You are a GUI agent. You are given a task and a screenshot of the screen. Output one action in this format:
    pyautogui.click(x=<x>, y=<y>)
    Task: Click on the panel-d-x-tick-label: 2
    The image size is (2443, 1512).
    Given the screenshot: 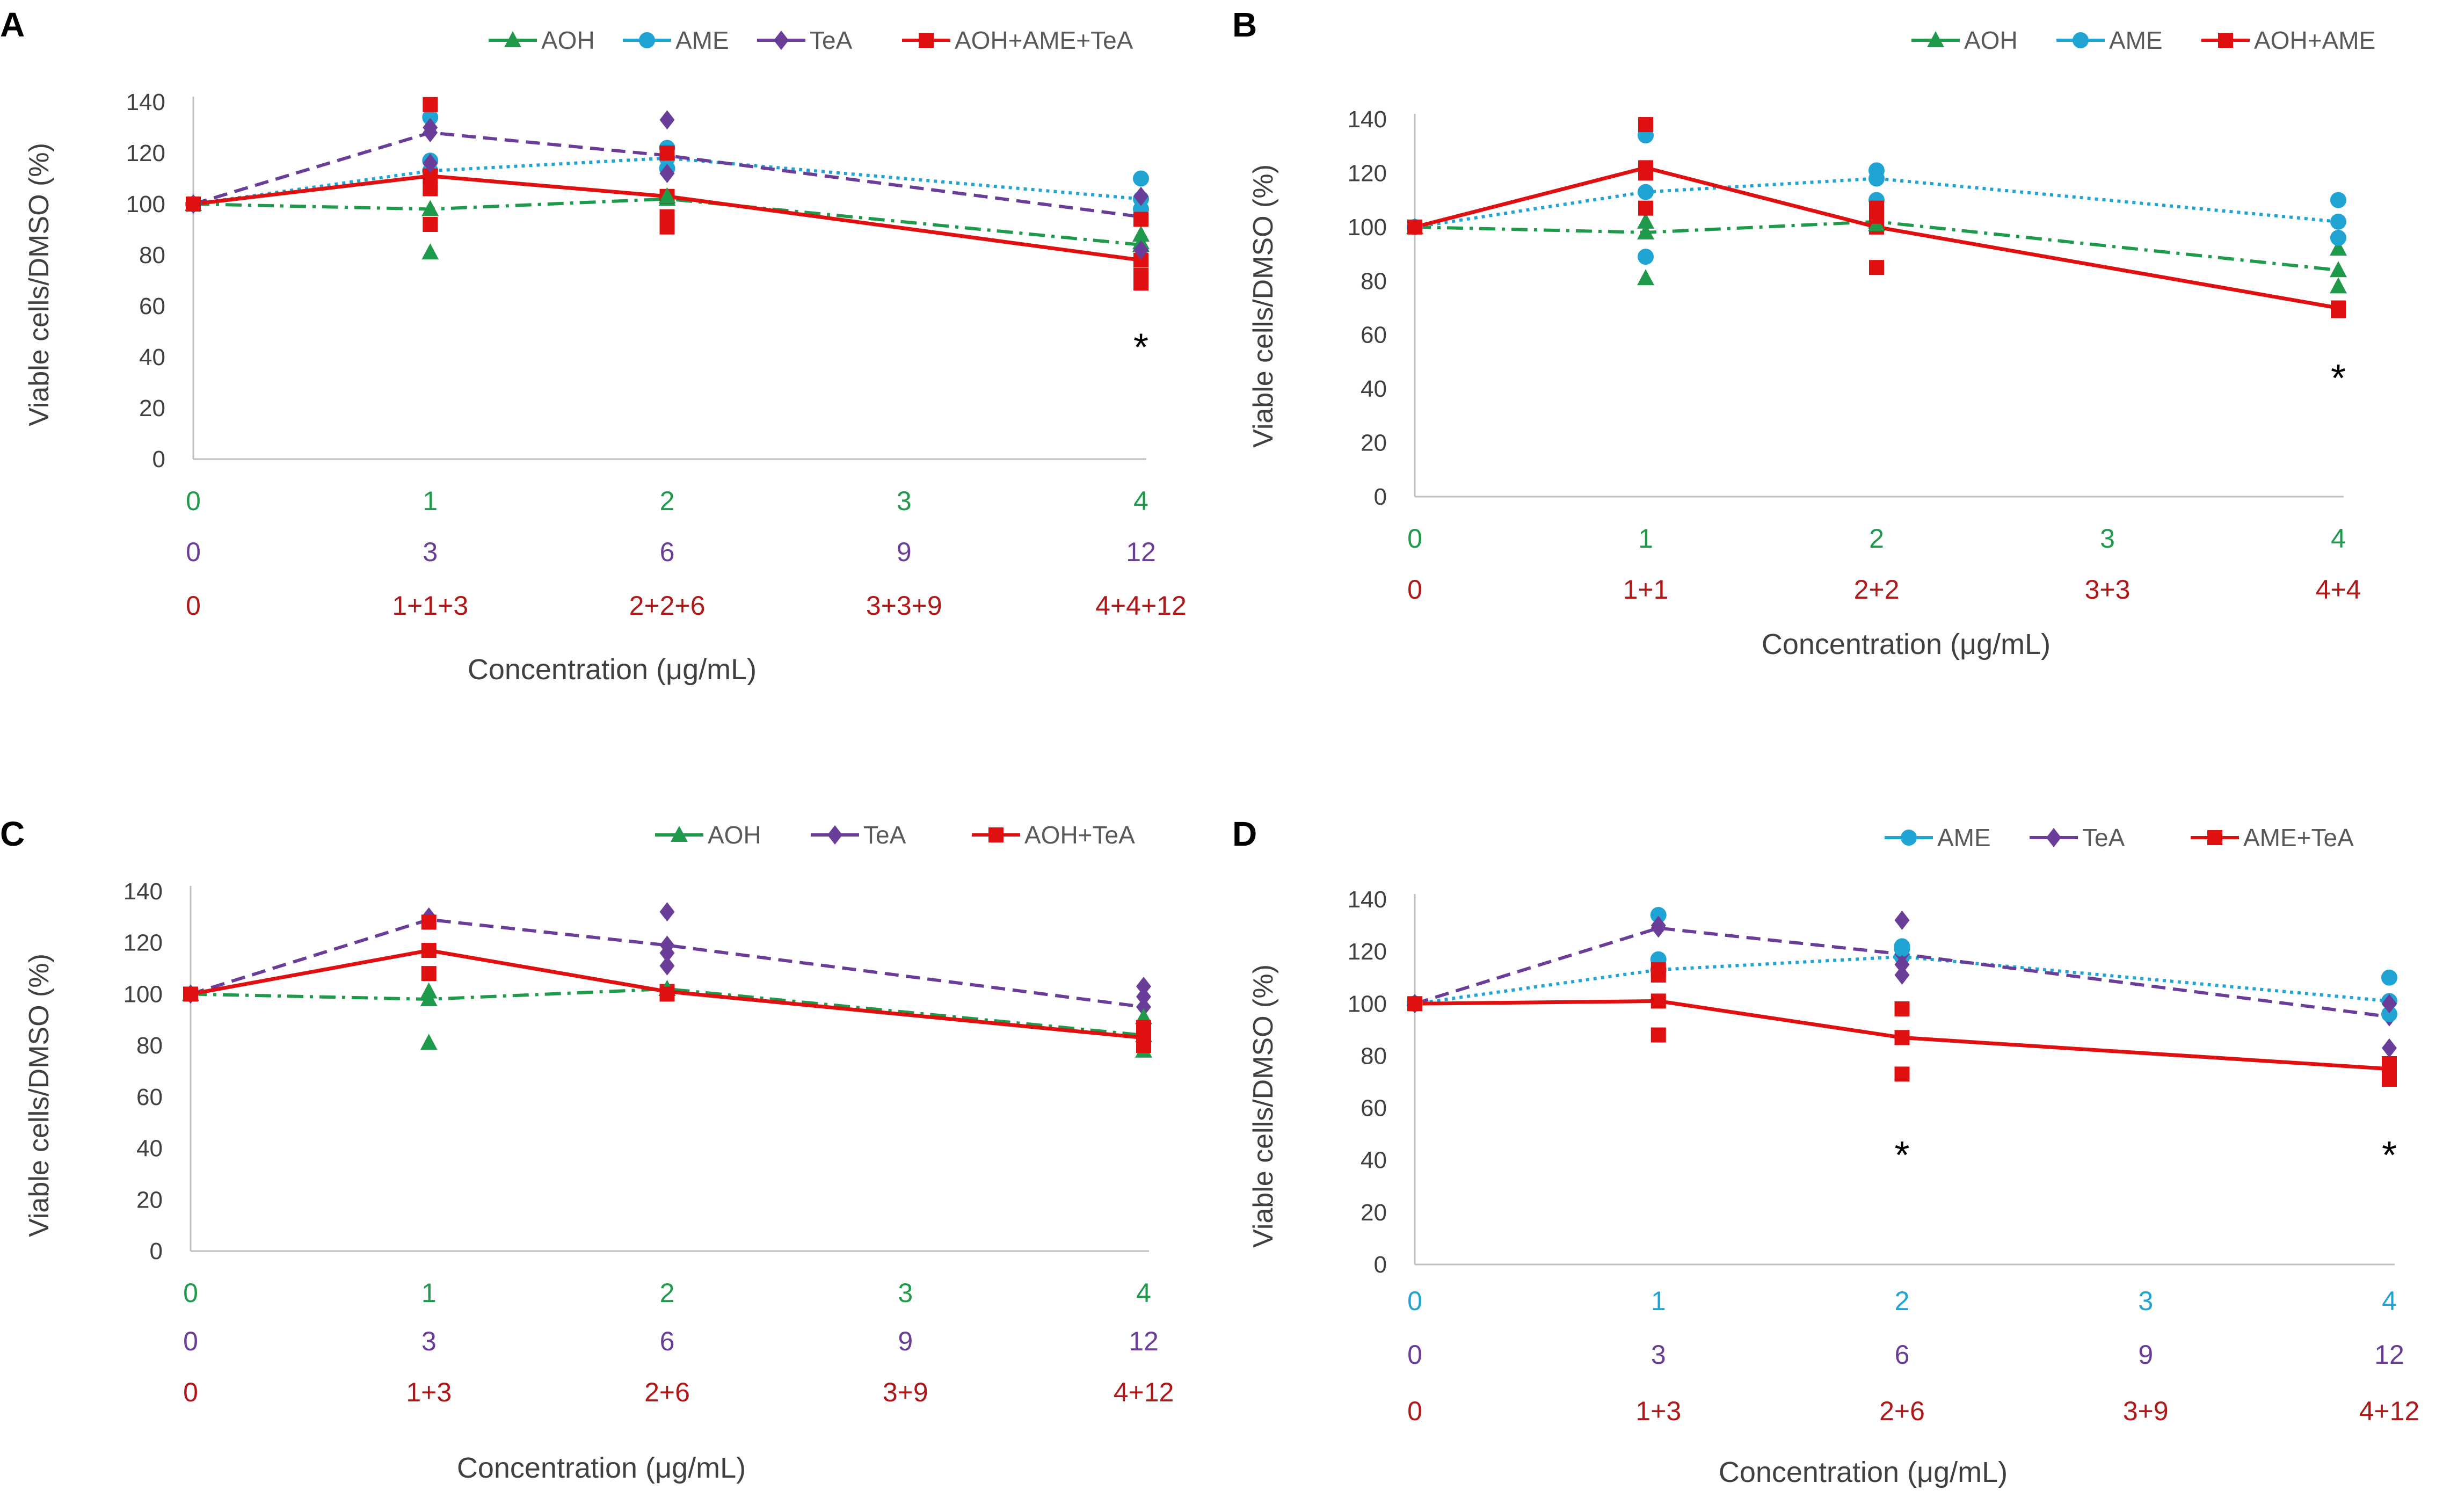 What is the action you would take?
    pyautogui.click(x=1903, y=1301)
    